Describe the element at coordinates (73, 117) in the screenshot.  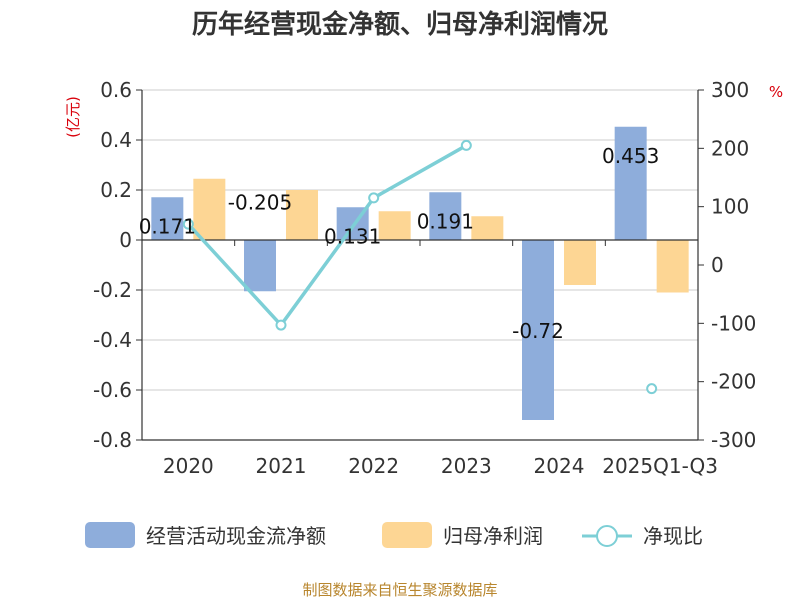
I see `left-axis-unit: (亿元)` at that location.